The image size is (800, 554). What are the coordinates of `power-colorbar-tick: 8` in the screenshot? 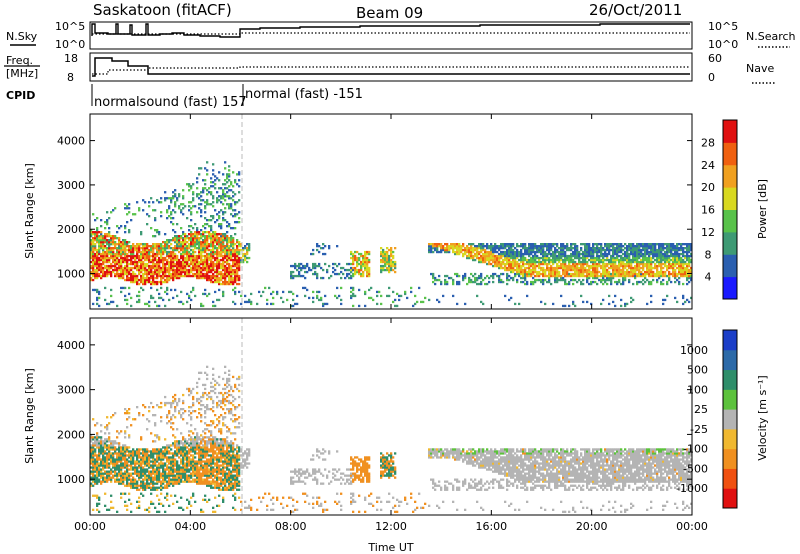 It's located at (708, 254).